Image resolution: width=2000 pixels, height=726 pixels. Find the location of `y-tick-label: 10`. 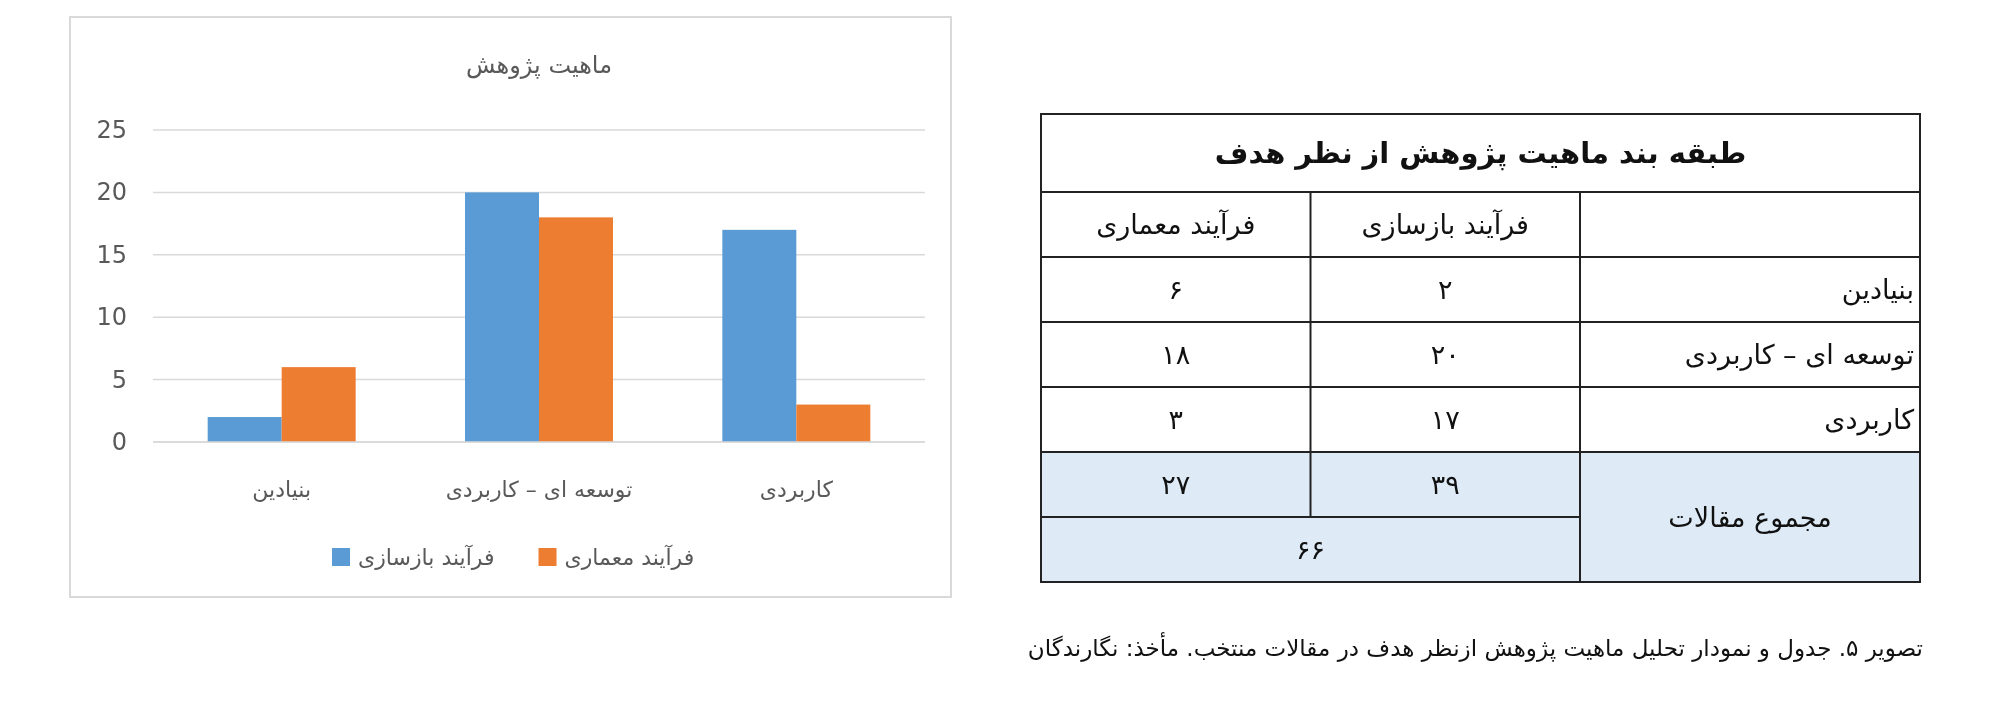

y-tick-label: 10 is located at coordinates (111, 317).